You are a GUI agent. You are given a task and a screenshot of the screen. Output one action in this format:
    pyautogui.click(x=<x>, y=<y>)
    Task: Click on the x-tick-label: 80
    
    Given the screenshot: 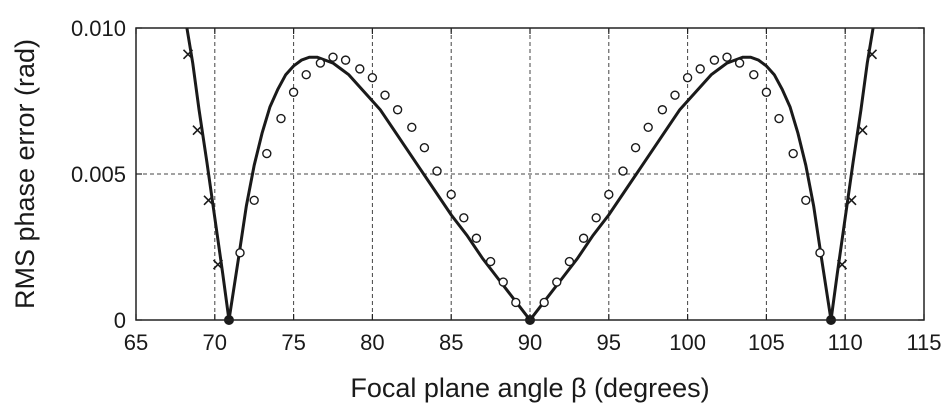 What is the action you would take?
    pyautogui.click(x=372, y=342)
    